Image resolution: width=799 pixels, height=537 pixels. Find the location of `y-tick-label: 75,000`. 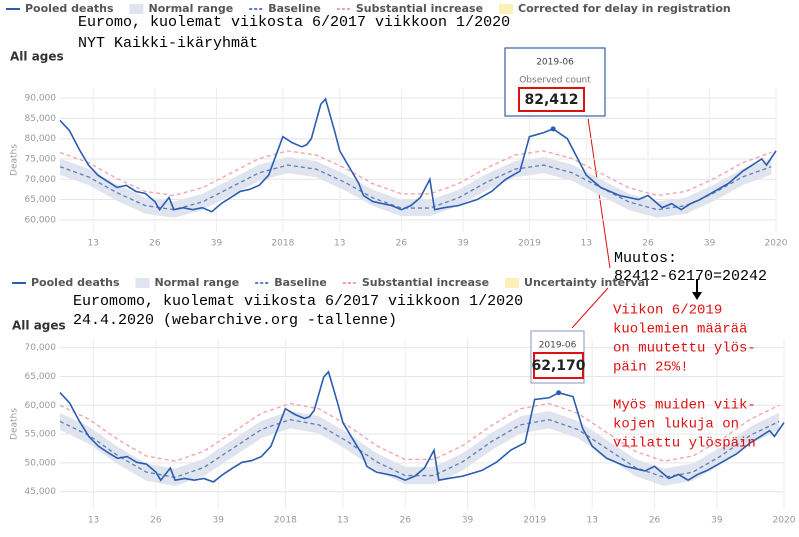

y-tick-label: 75,000 is located at coordinates (41, 159).